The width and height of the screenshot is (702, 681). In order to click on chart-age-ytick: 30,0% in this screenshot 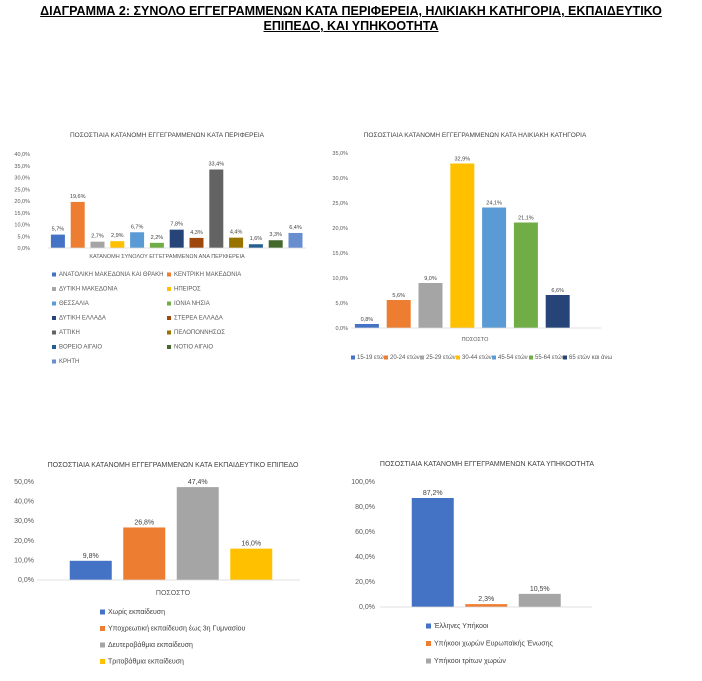, I will do `click(340, 179)`.